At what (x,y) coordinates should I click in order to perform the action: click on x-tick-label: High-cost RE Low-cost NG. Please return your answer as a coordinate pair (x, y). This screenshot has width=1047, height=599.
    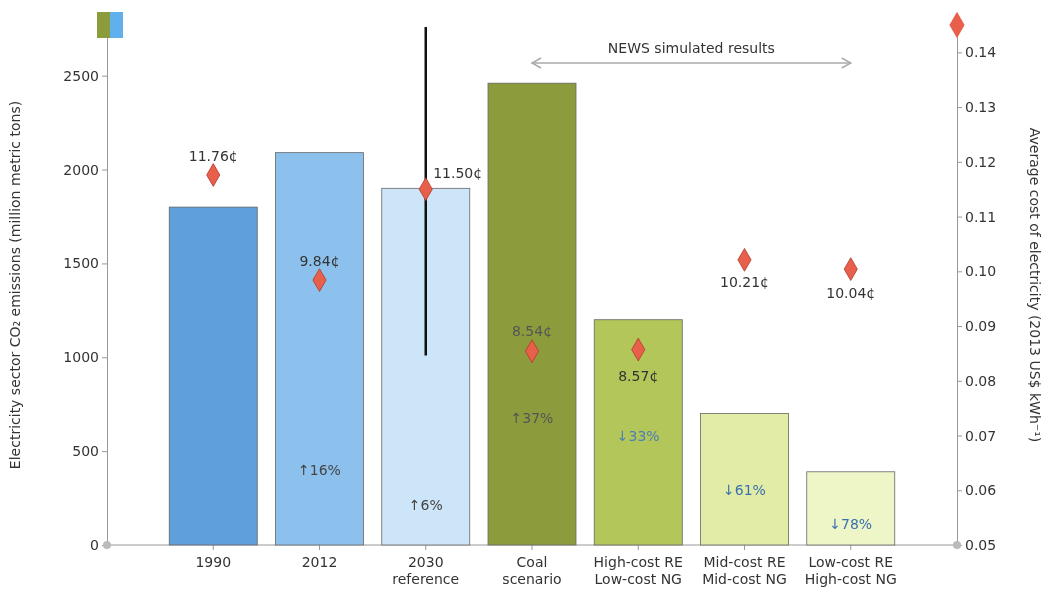
    Looking at the image, I should click on (638, 570).